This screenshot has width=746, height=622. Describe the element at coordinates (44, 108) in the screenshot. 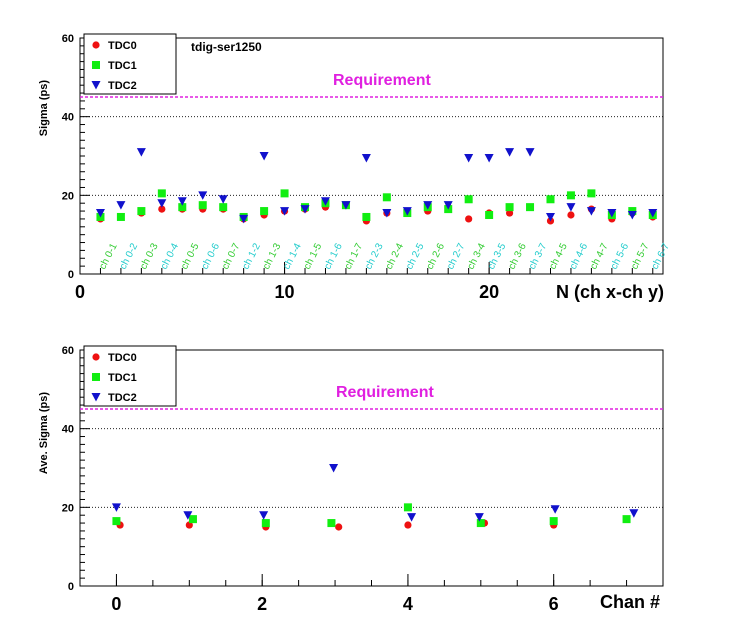

I see `top-y-axis-label: Sigma (ps)` at that location.